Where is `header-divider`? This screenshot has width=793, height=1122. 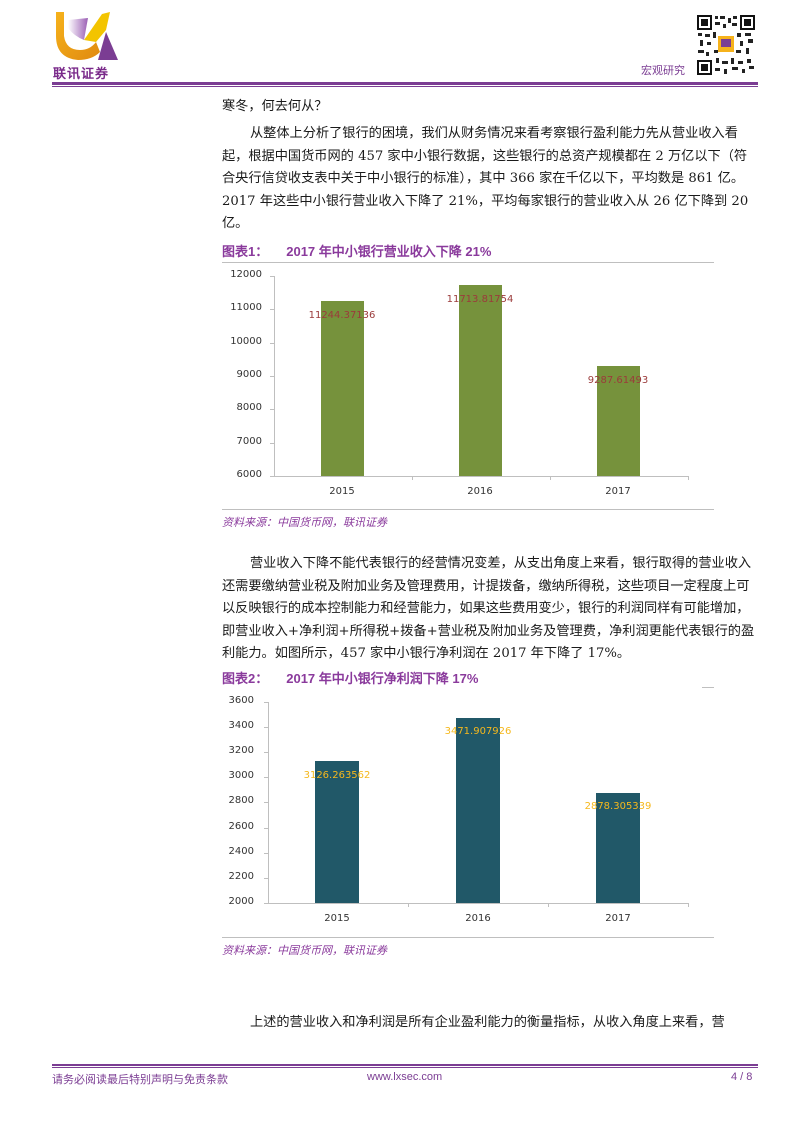
header-divider is located at coordinates (405, 83).